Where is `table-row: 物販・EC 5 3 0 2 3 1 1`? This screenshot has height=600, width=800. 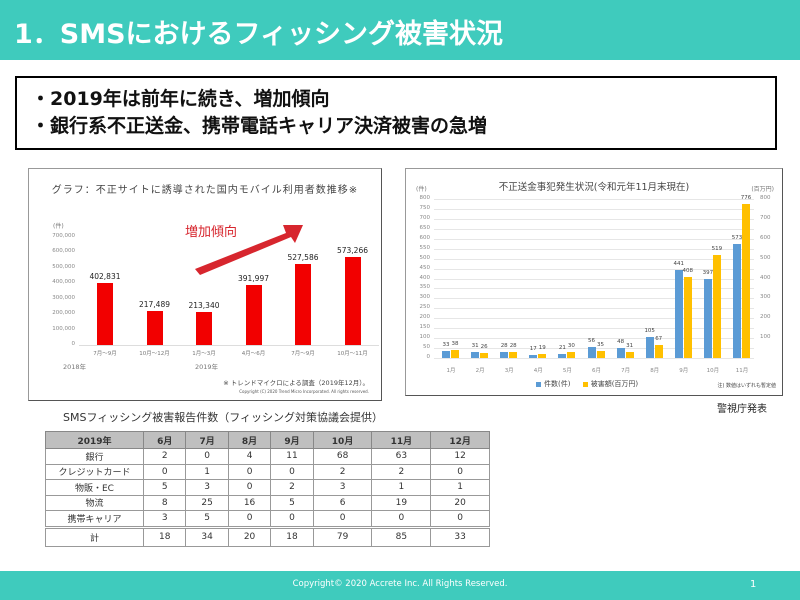
table-row: 物販・EC 5 3 0 2 3 1 1 is located at coordinates (267, 487).